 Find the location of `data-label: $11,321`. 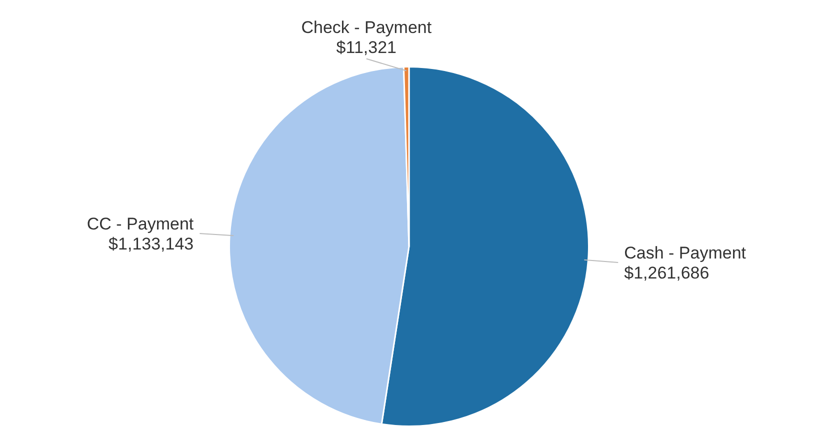

data-label: $11,321 is located at coordinates (366, 47).